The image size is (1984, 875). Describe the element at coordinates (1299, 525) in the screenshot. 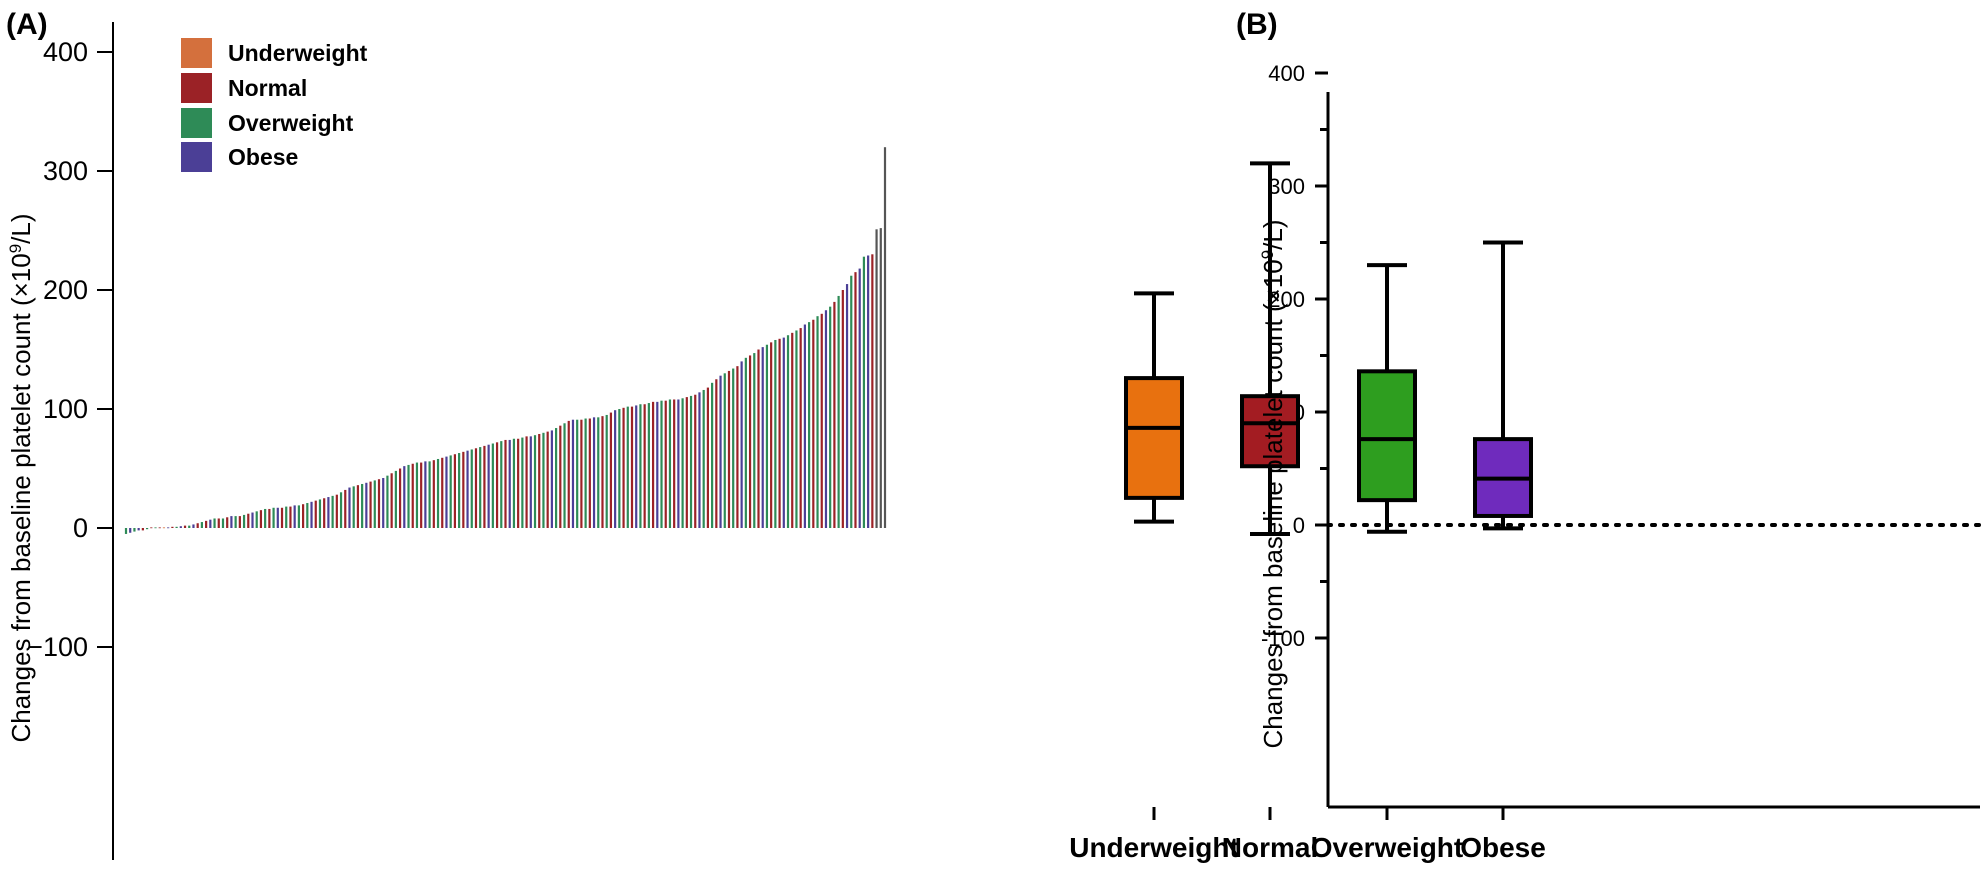

I see `panel-b-y-tick-label: 0` at that location.